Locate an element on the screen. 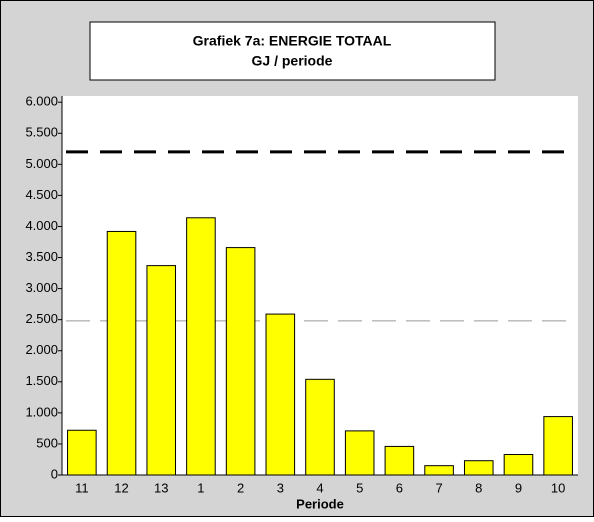  x-tick-label: 9 is located at coordinates (518, 487).